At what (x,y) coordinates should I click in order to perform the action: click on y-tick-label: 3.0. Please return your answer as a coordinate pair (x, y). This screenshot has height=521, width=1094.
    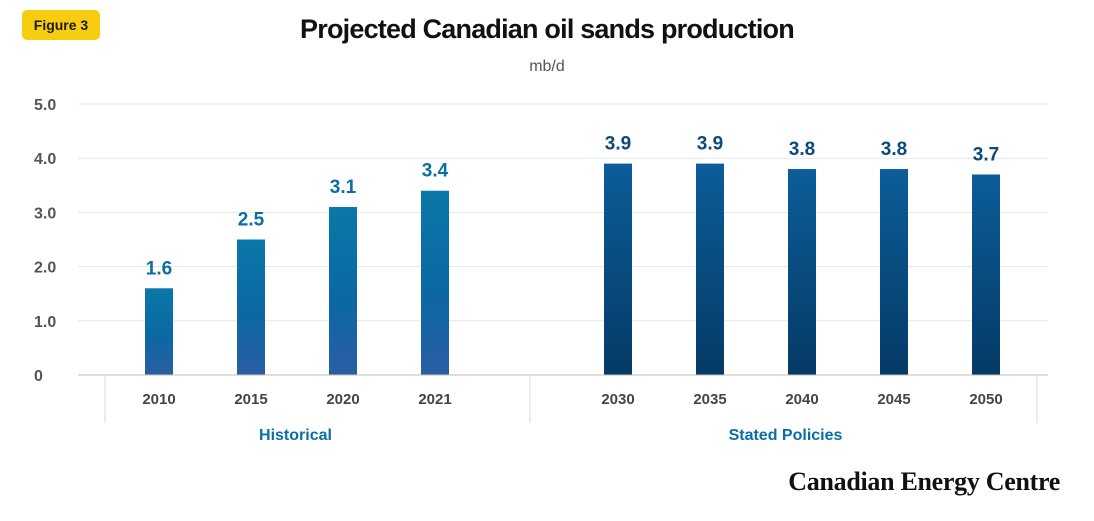
    Looking at the image, I should click on (45, 213).